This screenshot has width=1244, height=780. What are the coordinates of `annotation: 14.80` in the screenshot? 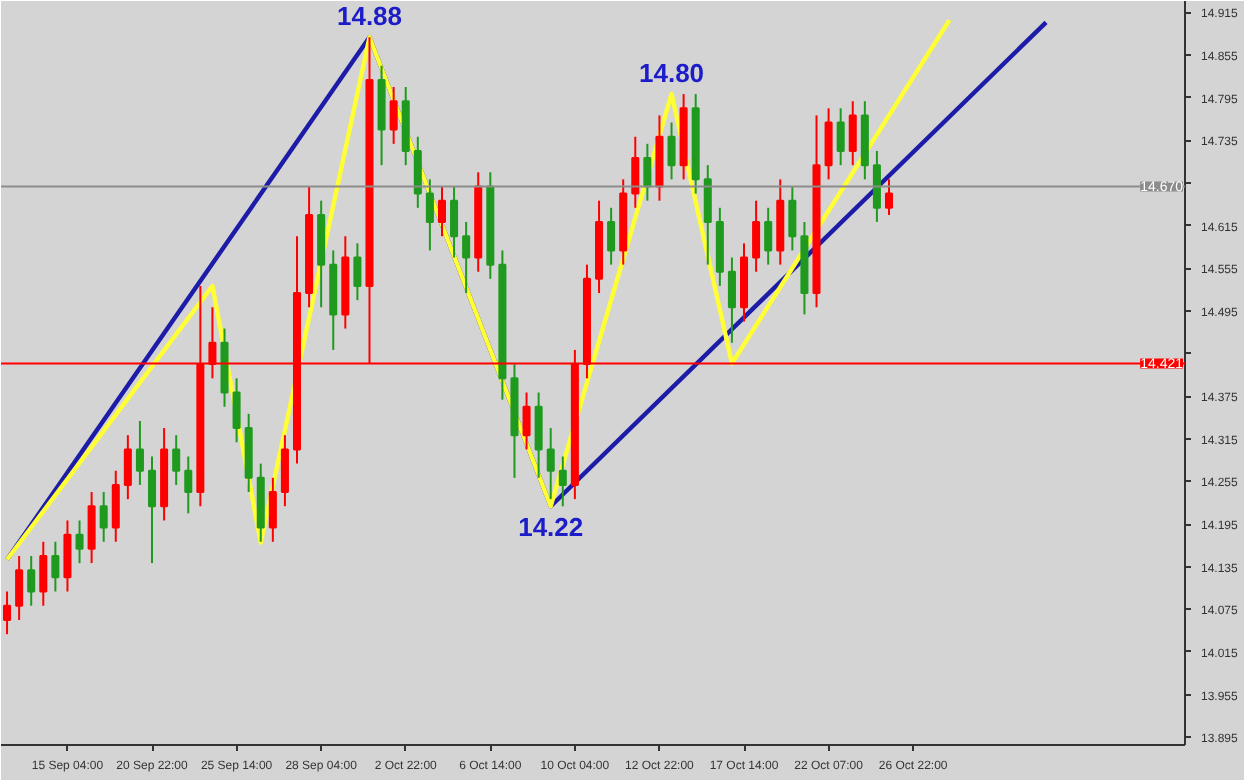 It's located at (672, 73).